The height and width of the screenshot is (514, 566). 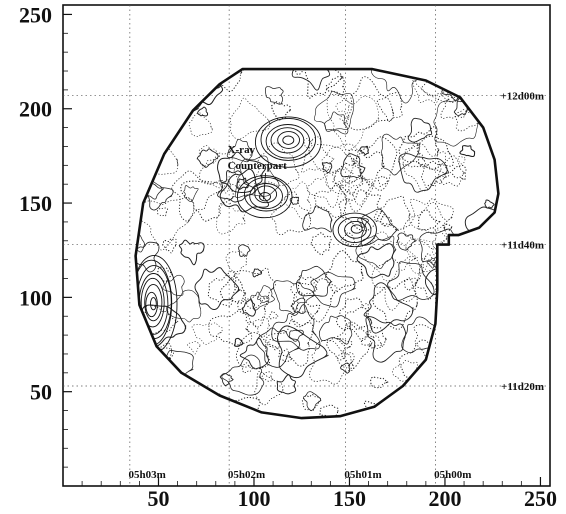 I want to click on ra-grid-label: 05h03m, so click(x=147, y=475).